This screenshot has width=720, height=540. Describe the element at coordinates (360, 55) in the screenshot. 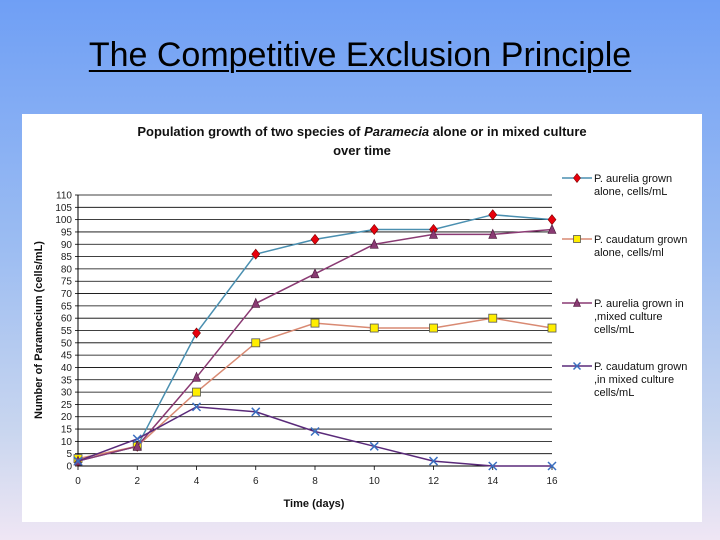

I see `slide-title: The Competitive Exclusion Principle` at that location.